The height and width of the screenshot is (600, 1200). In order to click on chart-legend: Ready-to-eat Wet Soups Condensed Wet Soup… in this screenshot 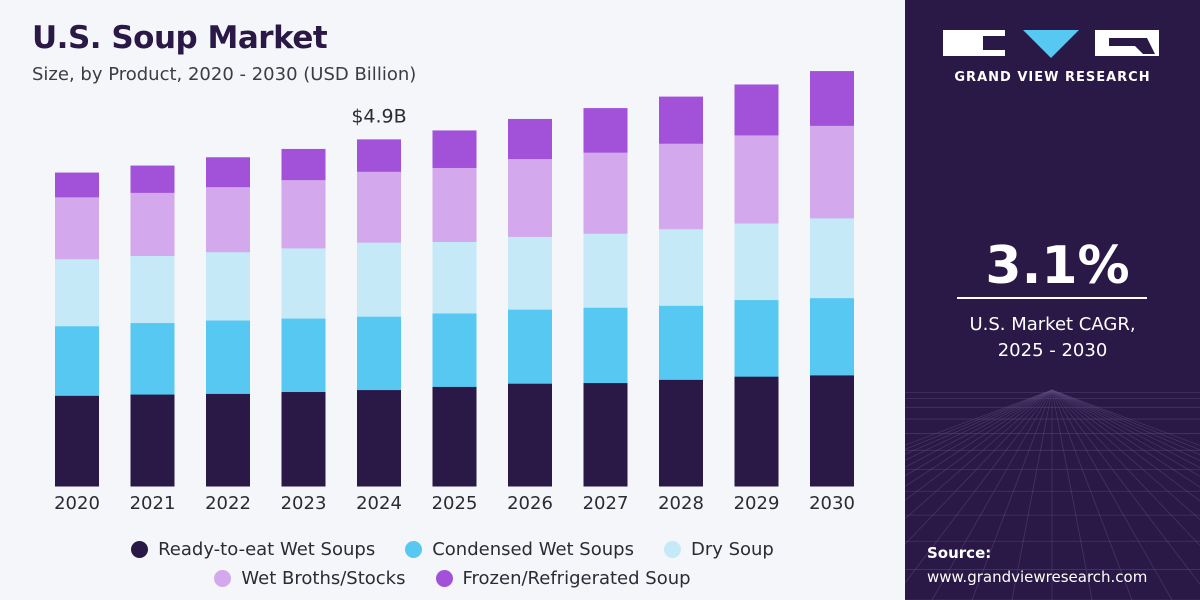, I will do `click(452, 564)`.